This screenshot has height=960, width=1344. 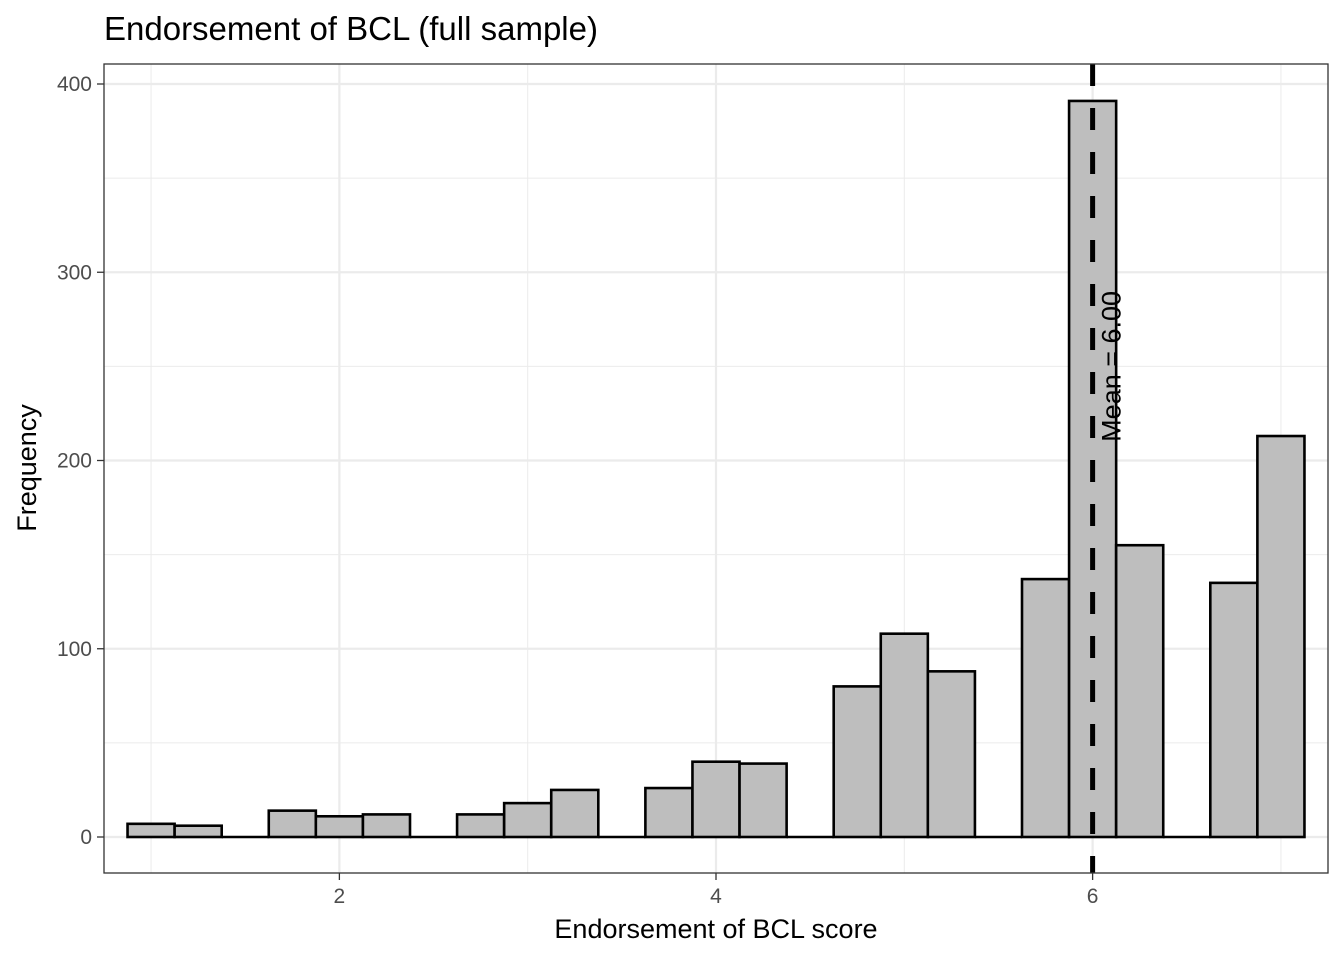 What do you see at coordinates (74, 84) in the screenshot?
I see `y-tick-label: 400` at bounding box center [74, 84].